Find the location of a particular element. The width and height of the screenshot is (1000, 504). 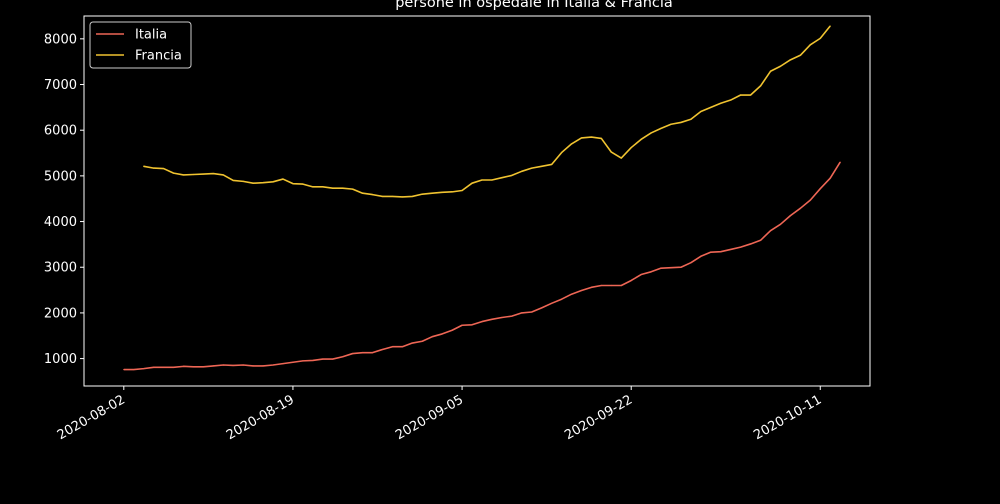

y-tick-label: 7000 is located at coordinates (60, 85).